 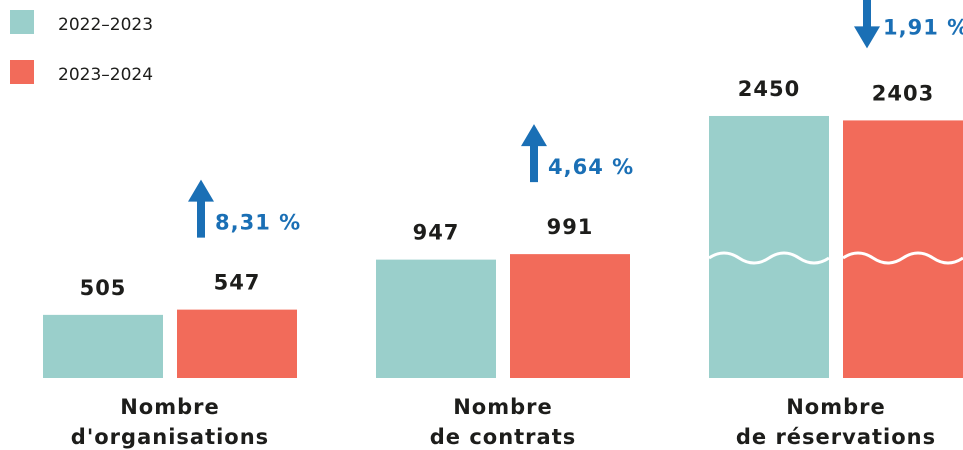 I want to click on legend-label: 2023–2024, so click(x=105, y=75).